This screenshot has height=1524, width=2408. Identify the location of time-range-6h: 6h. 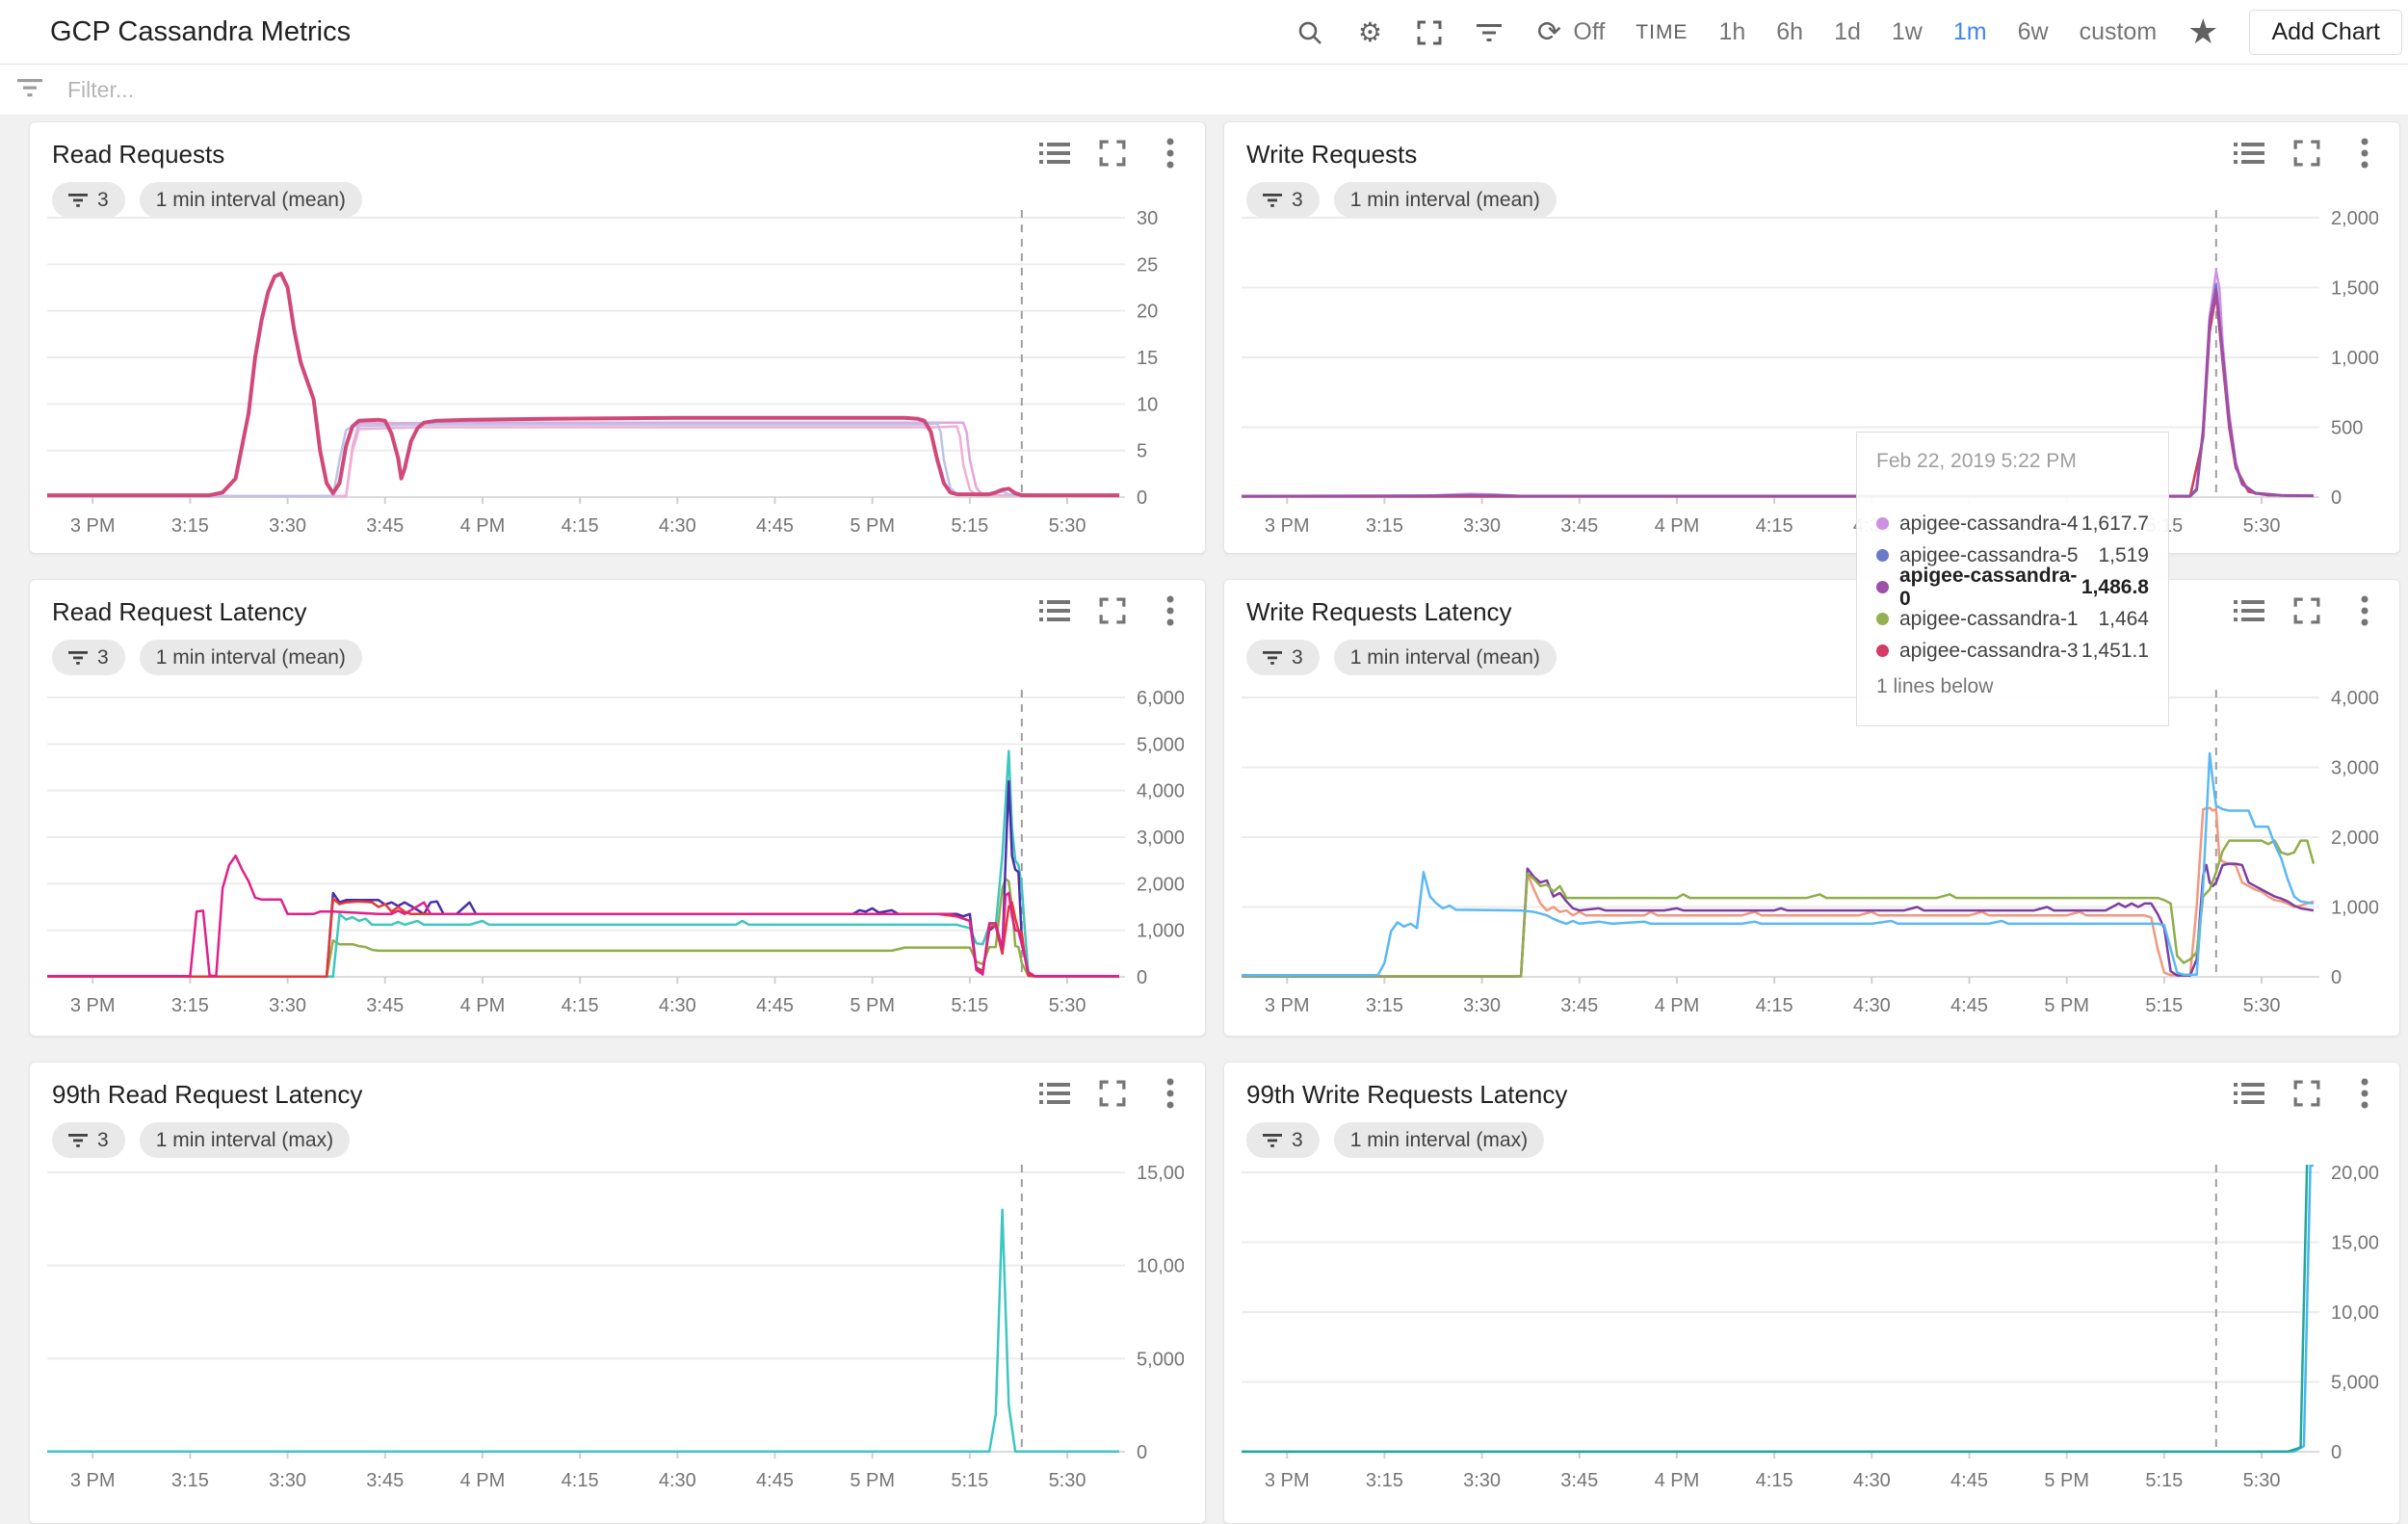
(1790, 31).